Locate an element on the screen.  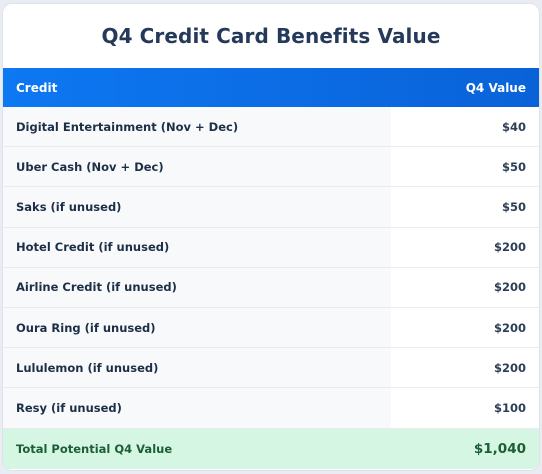
table-row: Airline Credit (if unused) $200 is located at coordinates (271, 287).